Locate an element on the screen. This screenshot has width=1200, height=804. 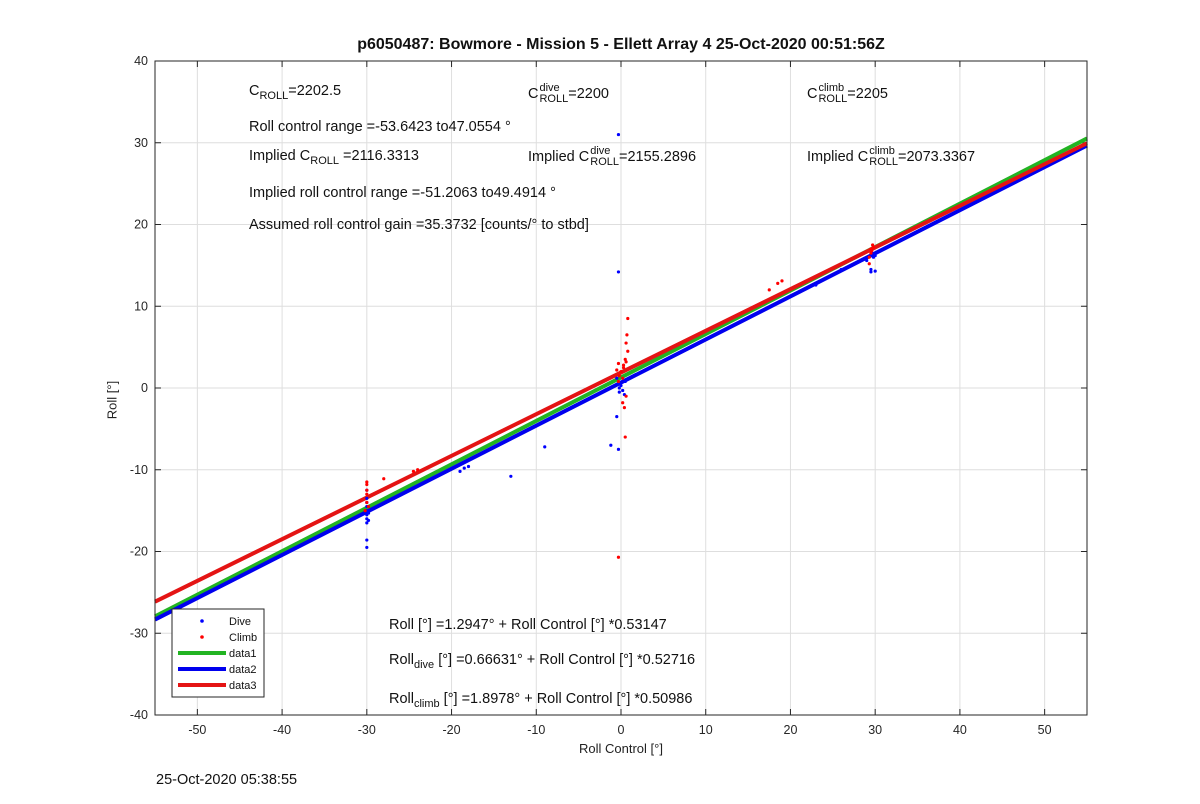
x-tick-label: -10 is located at coordinates (536, 730).